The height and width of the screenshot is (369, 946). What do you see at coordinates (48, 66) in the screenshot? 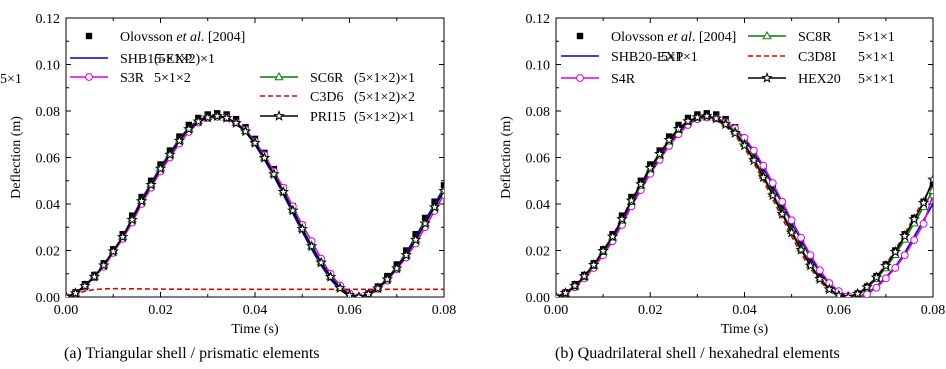
I see `y-tick-label: 0.10` at bounding box center [48, 66].